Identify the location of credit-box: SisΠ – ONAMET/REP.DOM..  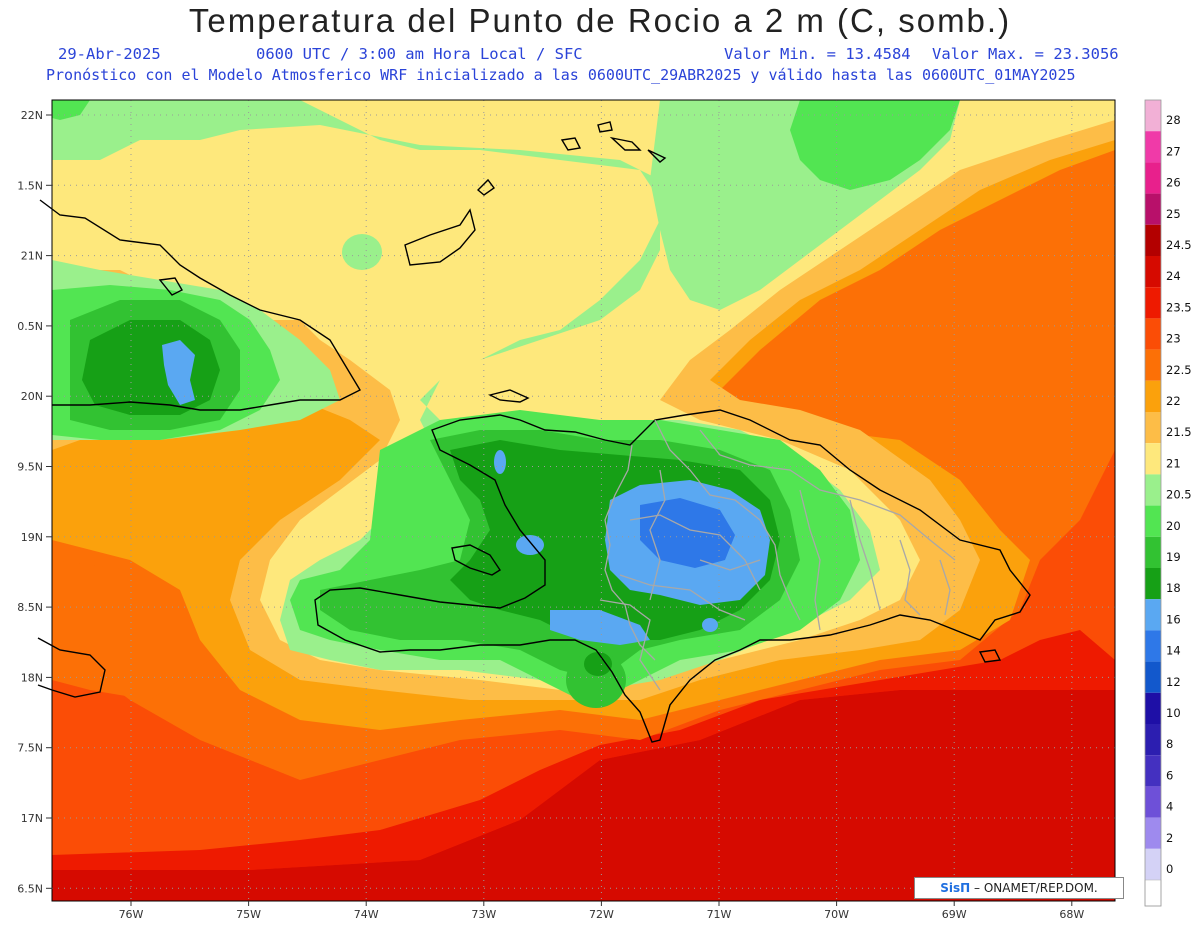
(1019, 888).